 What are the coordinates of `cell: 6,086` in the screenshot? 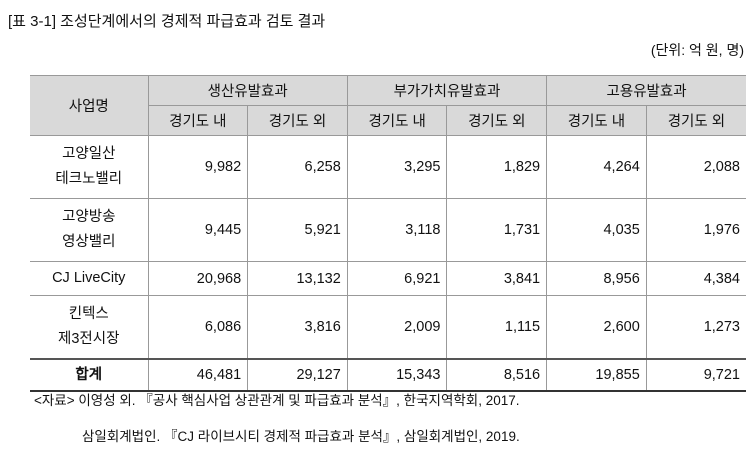 It's located at (198, 327).